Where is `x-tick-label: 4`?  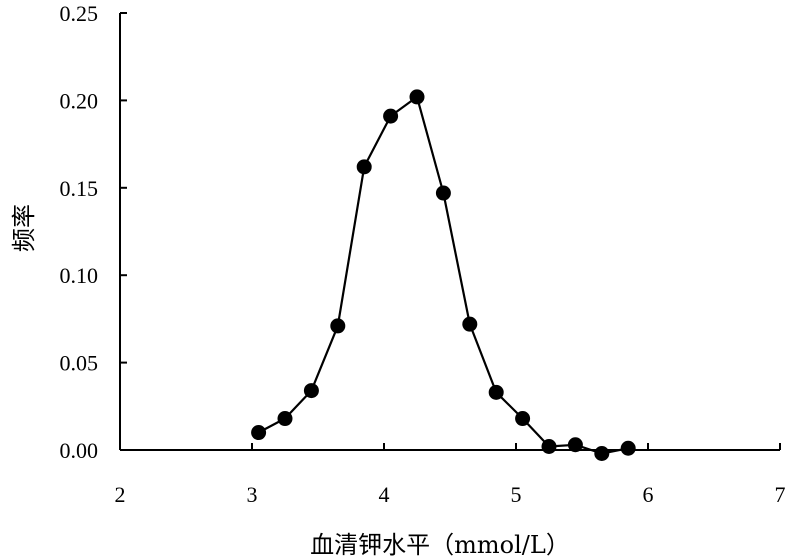
x-tick-label: 4 is located at coordinates (384, 494).